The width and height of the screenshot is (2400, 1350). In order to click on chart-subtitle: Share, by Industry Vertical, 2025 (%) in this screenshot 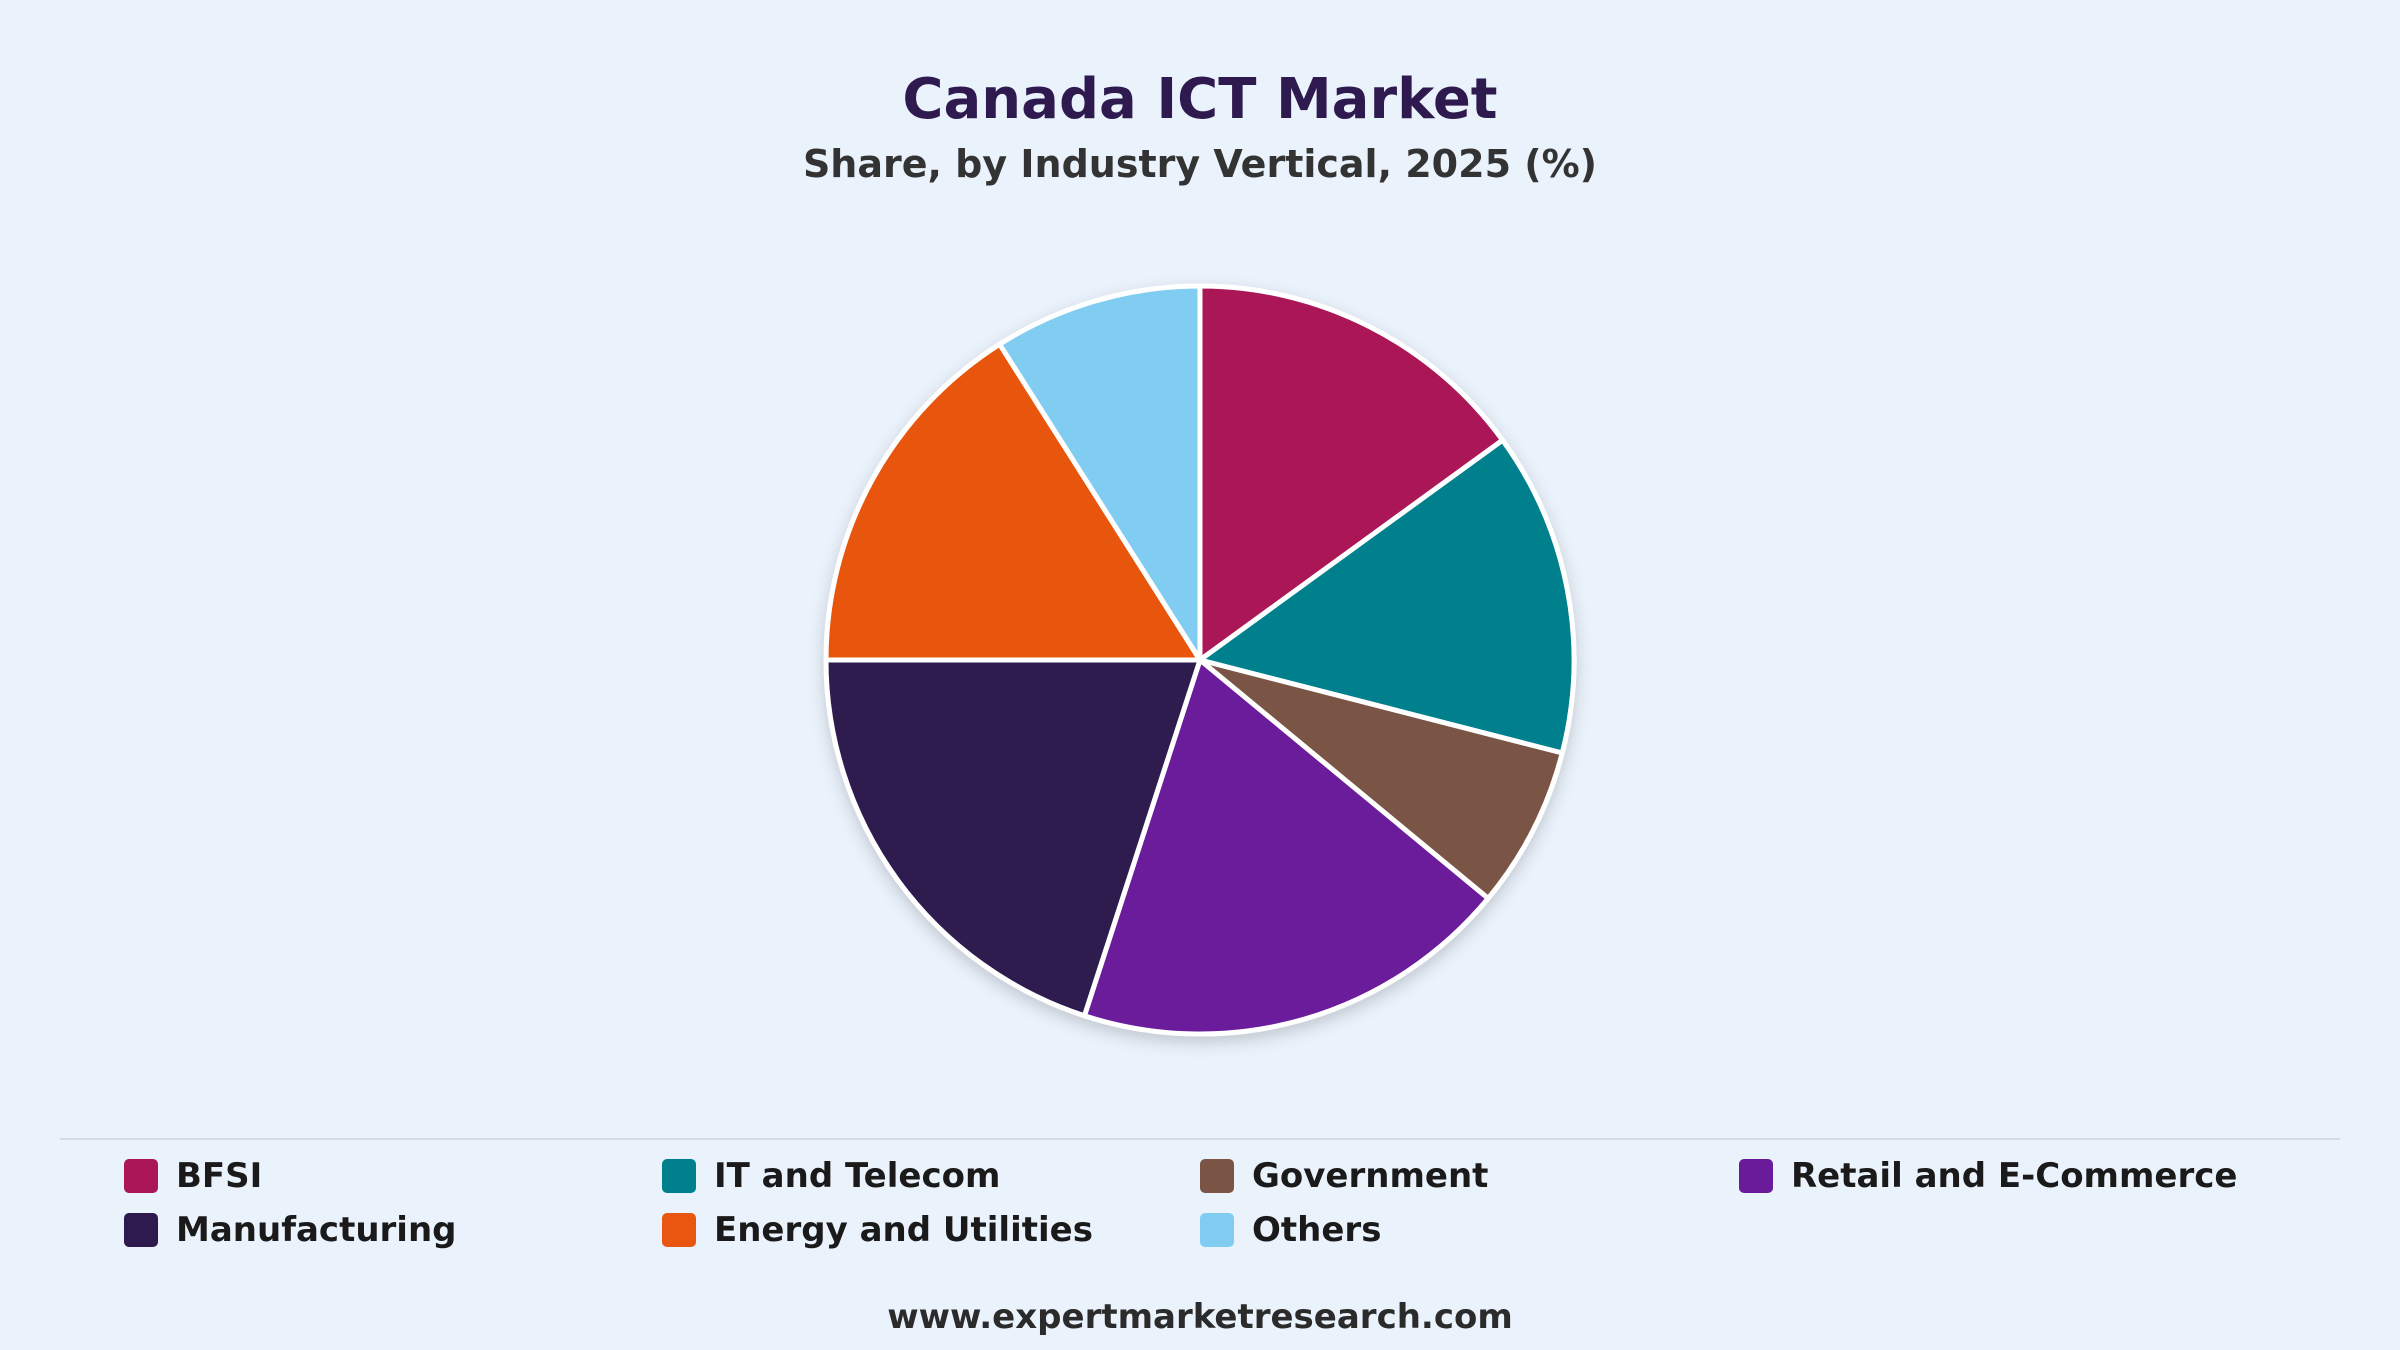, I will do `click(1200, 164)`.